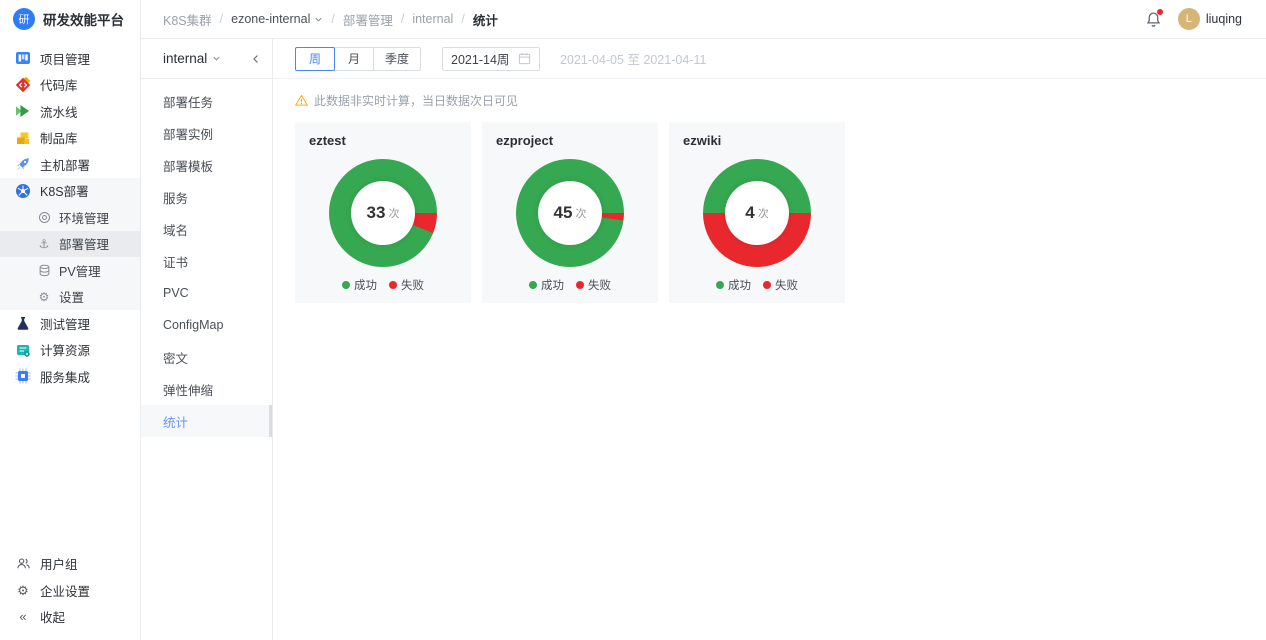 The height and width of the screenshot is (640, 1266). I want to click on main-sidebar: 研 研发效能平台 项目管理 代码库 流水线, so click(70, 320).